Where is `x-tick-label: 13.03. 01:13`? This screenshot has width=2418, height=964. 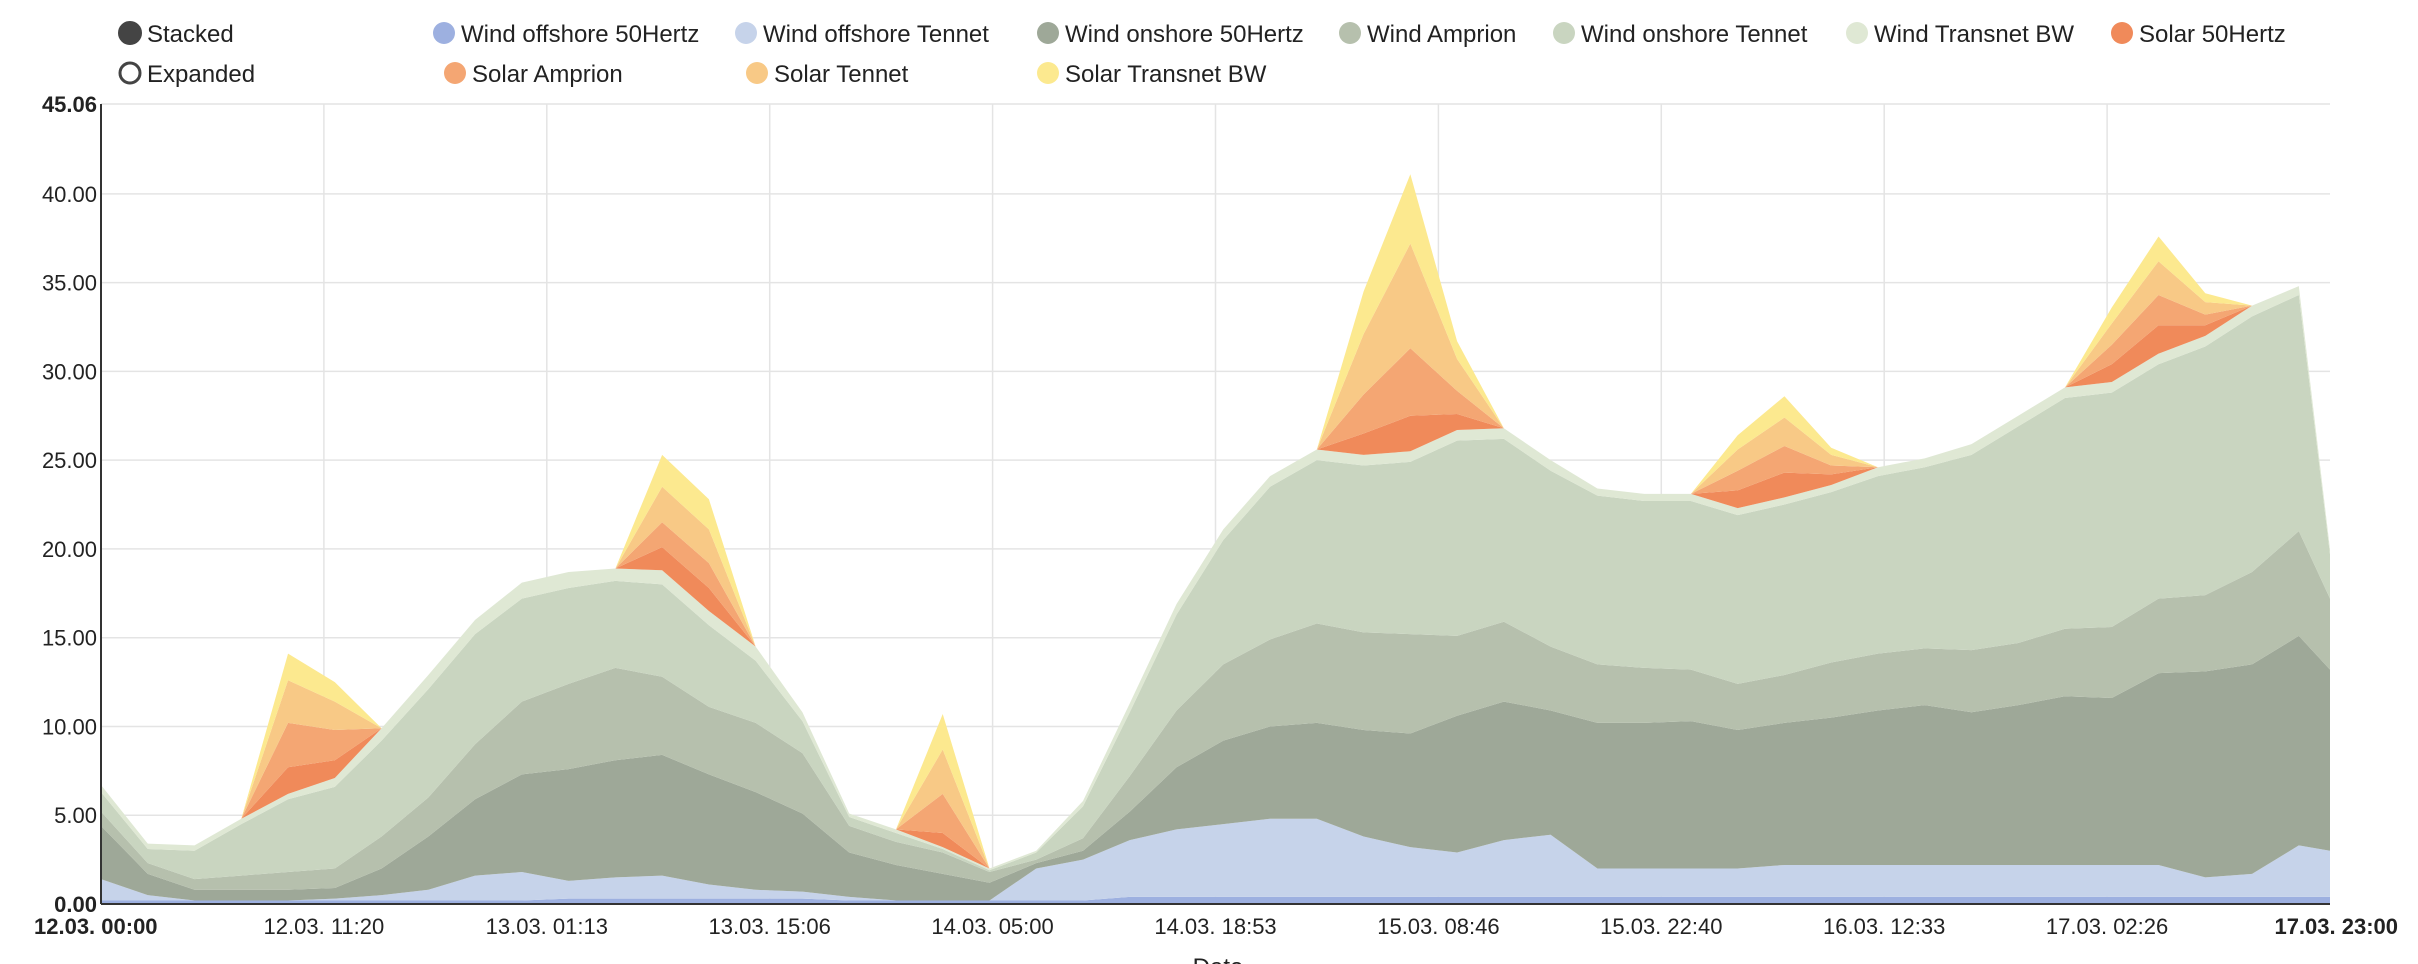
x-tick-label: 13.03. 01:13 is located at coordinates (547, 926).